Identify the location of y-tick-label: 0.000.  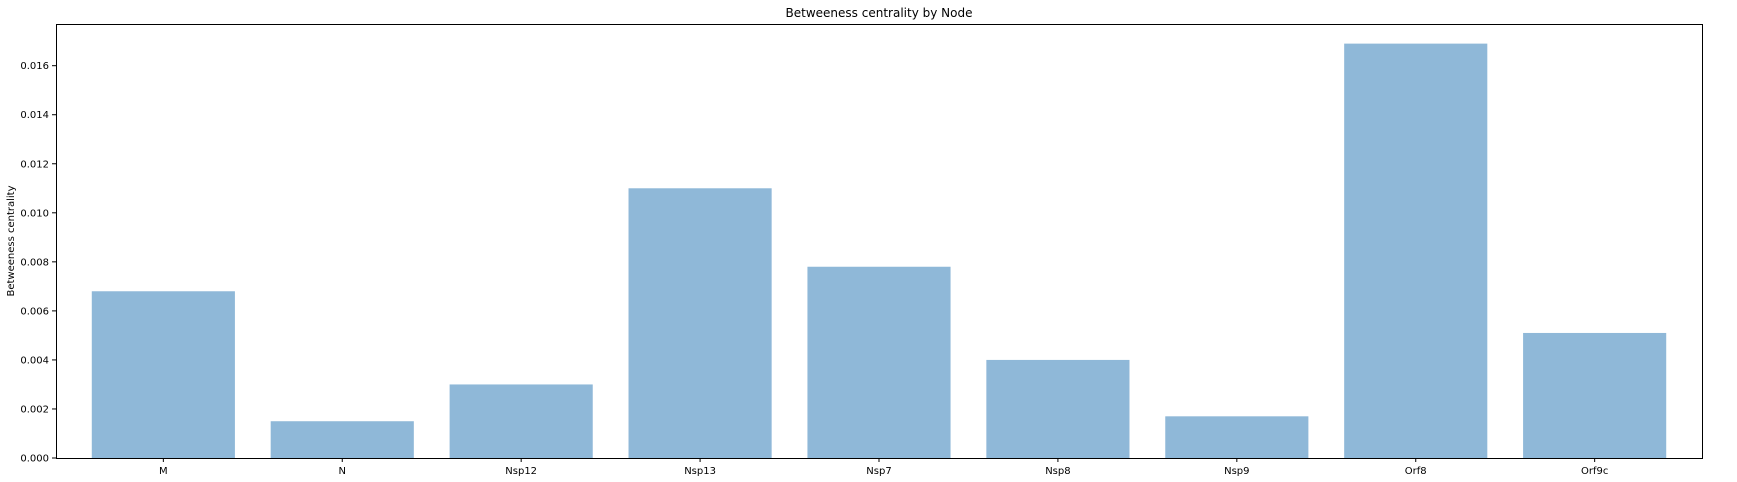
(34, 459).